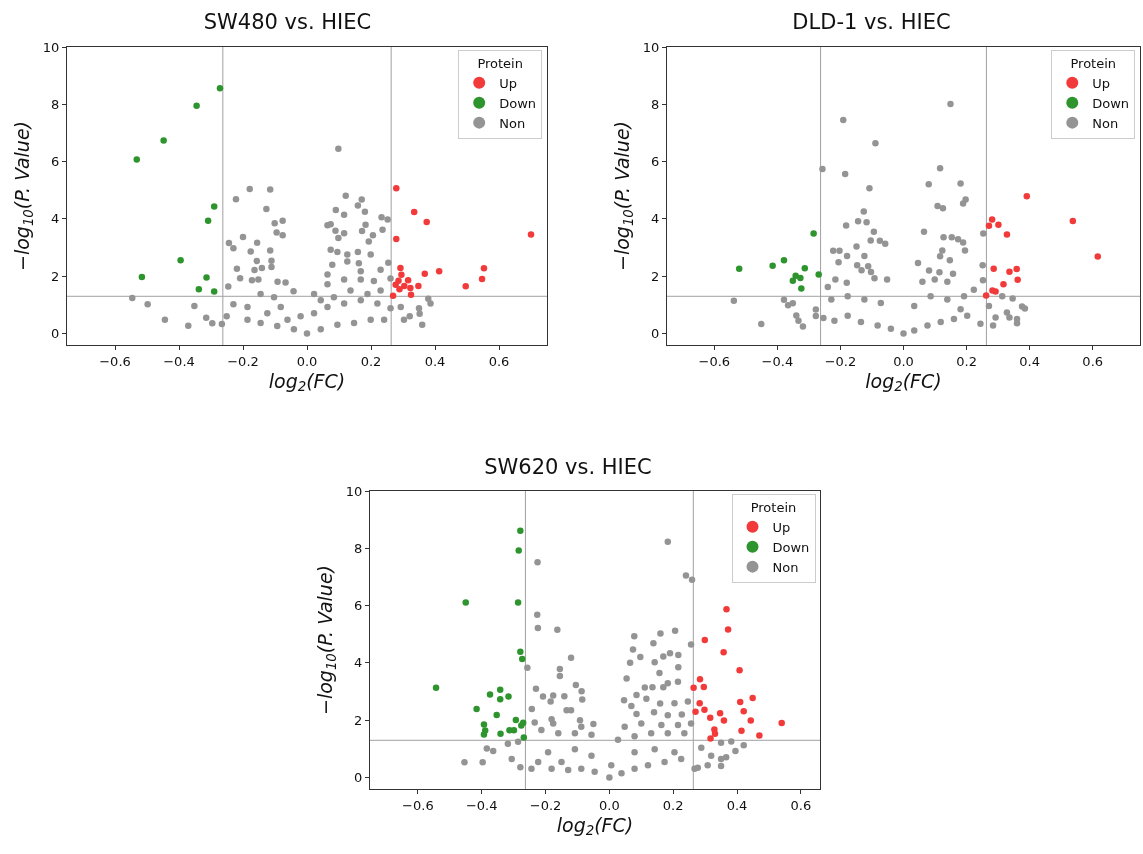 The height and width of the screenshot is (854, 1143). I want to click on x-tick-label: −0.4, so click(777, 361).